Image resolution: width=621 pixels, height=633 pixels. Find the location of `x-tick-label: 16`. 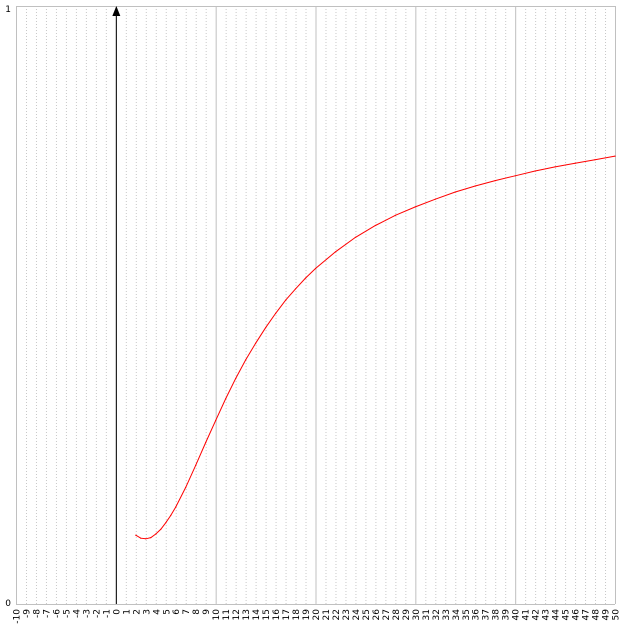

x-tick-label: 16 is located at coordinates (277, 615).